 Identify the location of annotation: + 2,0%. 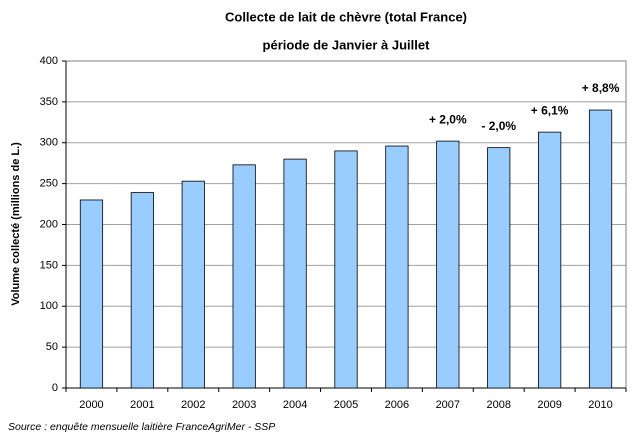
(448, 119).